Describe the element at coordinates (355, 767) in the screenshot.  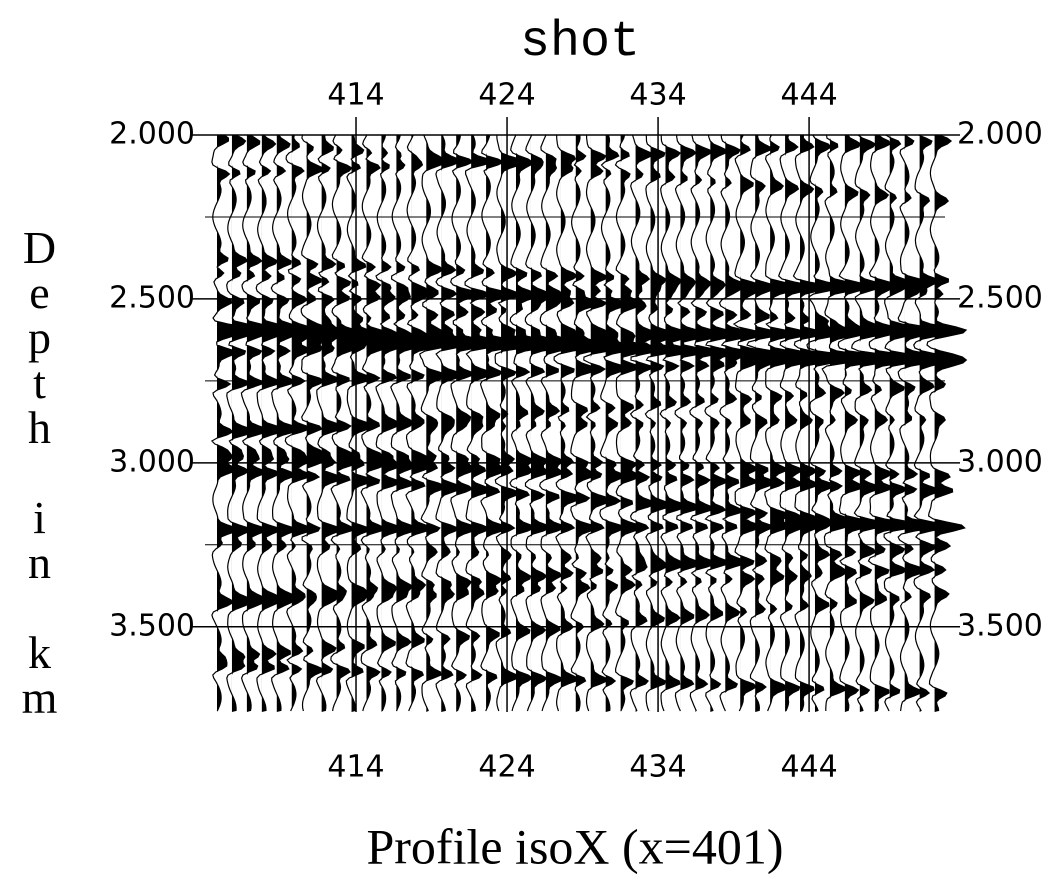
I see `x-tick-label: 414` at that location.